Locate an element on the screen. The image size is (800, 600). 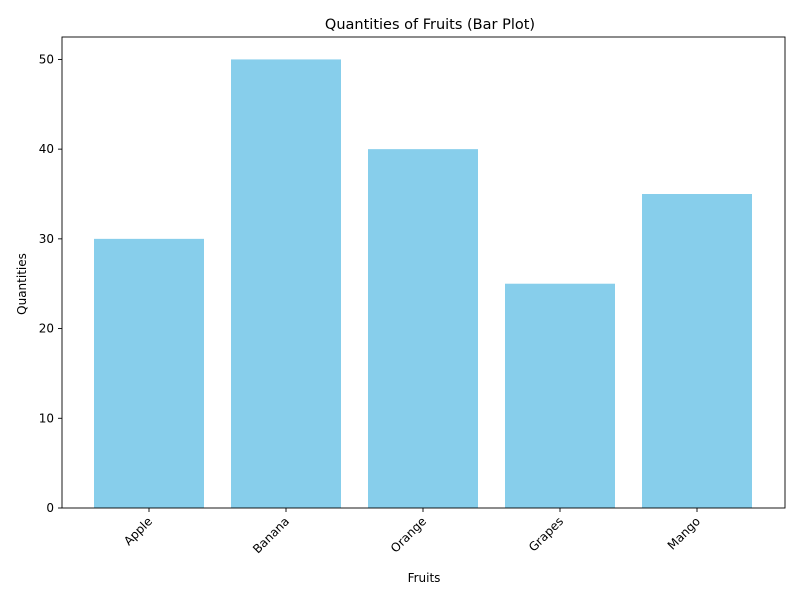
bar-mango is located at coordinates (697, 351).